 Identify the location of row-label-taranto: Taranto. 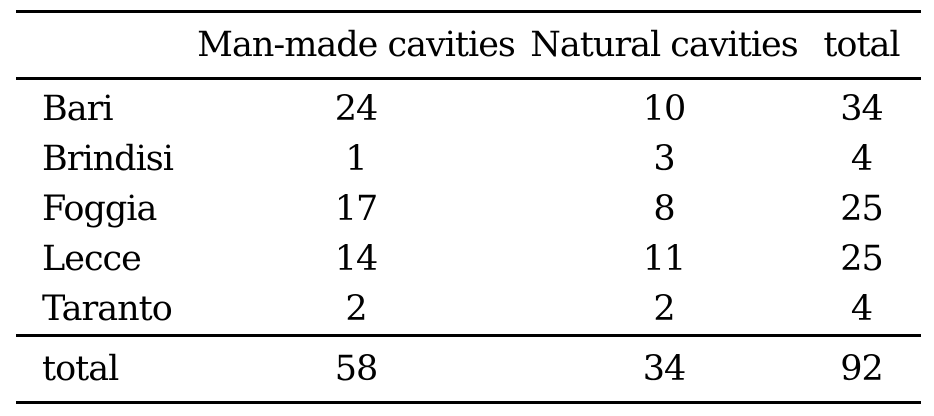
(107, 308).